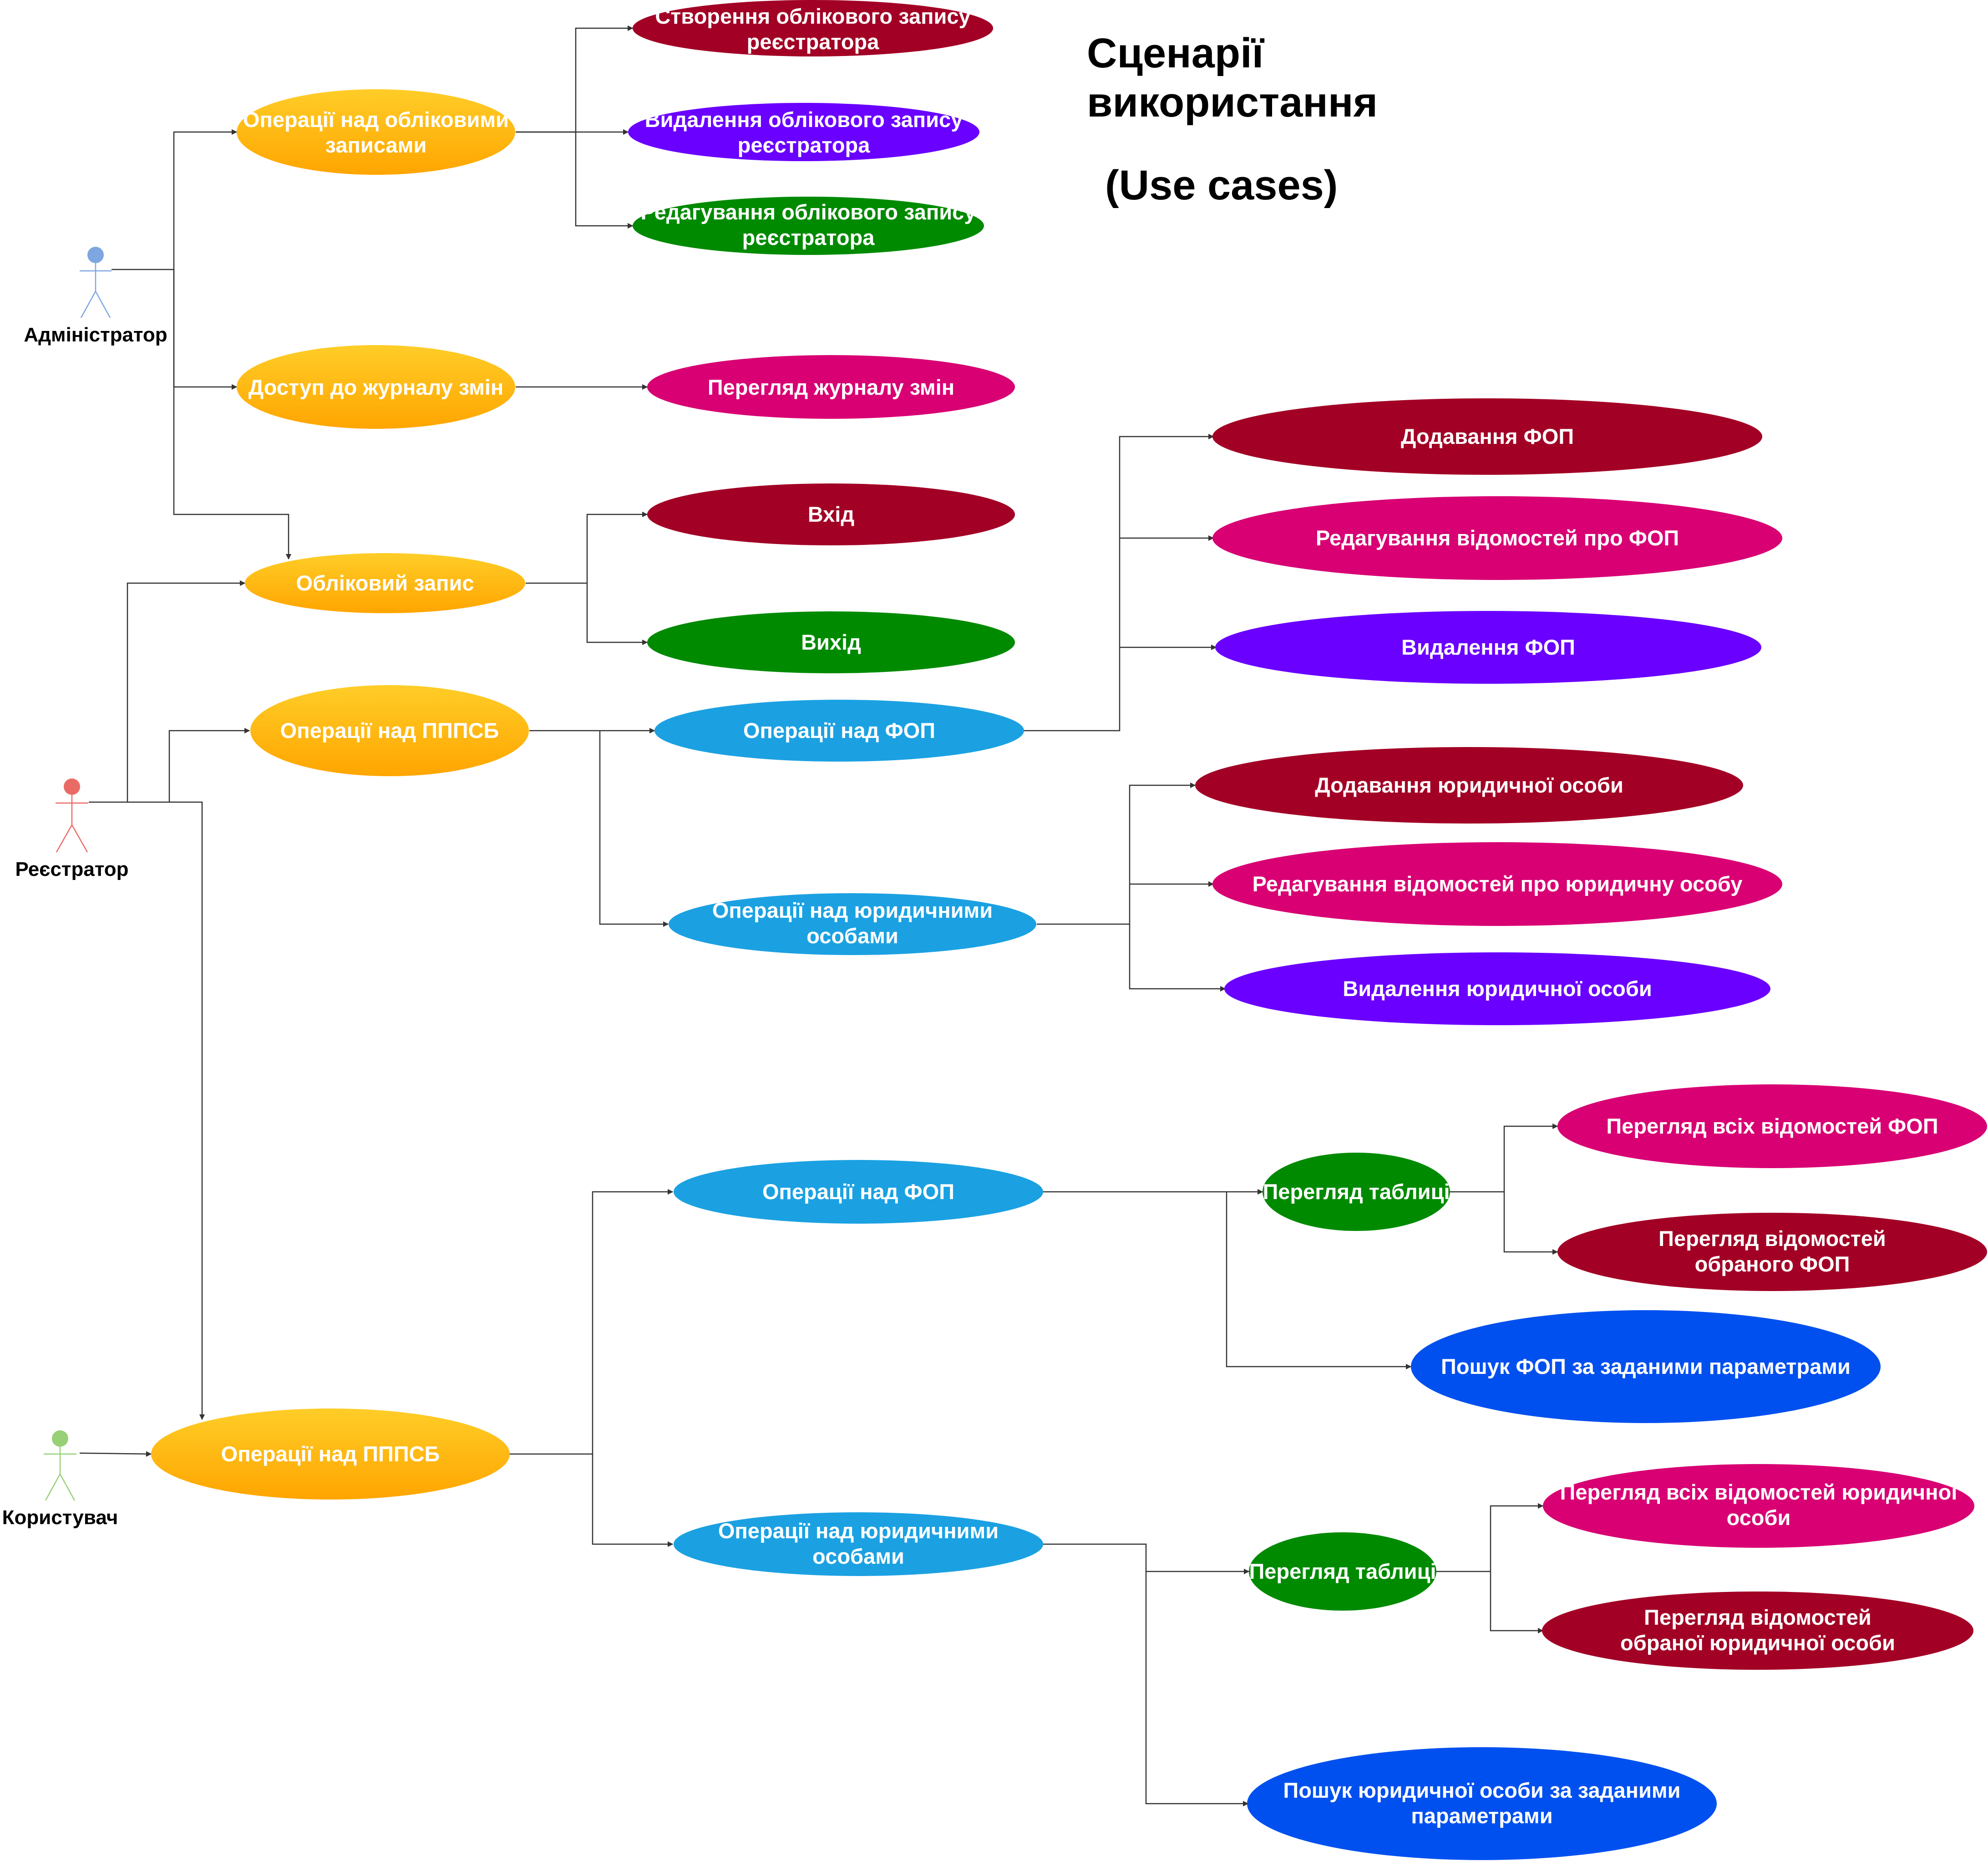 The width and height of the screenshot is (1988, 1861). I want to click on connector-user-pppsb-legal, so click(633, 1500).